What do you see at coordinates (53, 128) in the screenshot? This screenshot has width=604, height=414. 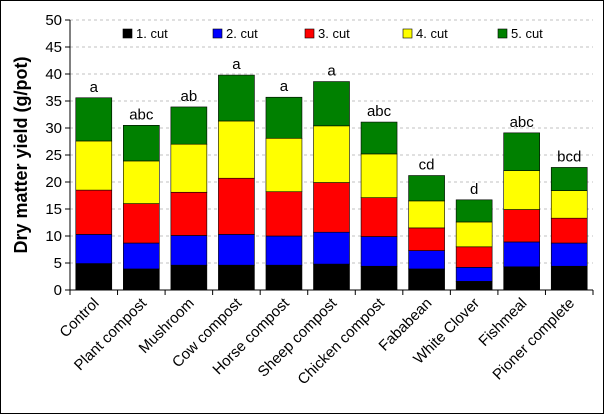 I see `y-tick-label: 30` at bounding box center [53, 128].